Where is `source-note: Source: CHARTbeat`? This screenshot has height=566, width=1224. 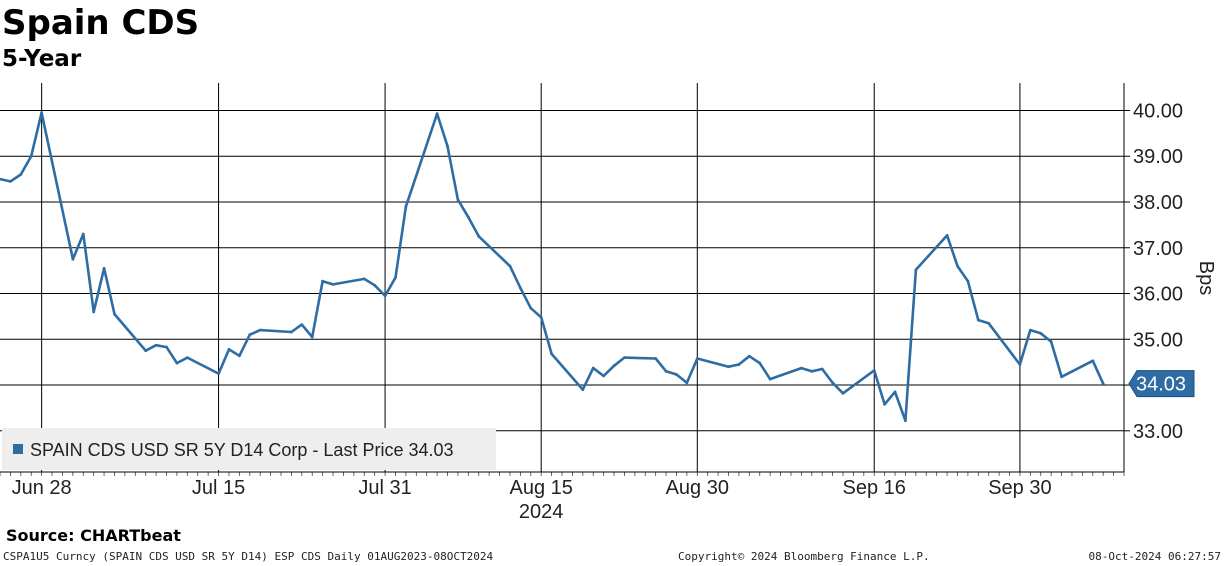 source-note: Source: CHARTbeat is located at coordinates (93, 535).